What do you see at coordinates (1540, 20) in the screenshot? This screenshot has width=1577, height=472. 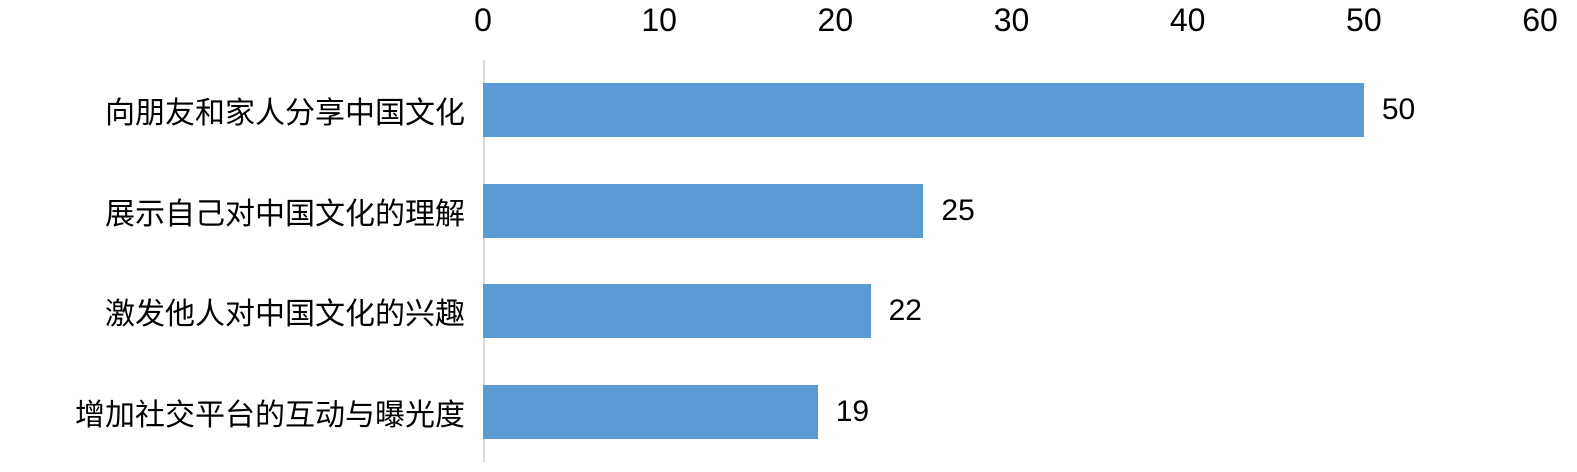 I see `x-axis-tick-label: 60` at bounding box center [1540, 20].